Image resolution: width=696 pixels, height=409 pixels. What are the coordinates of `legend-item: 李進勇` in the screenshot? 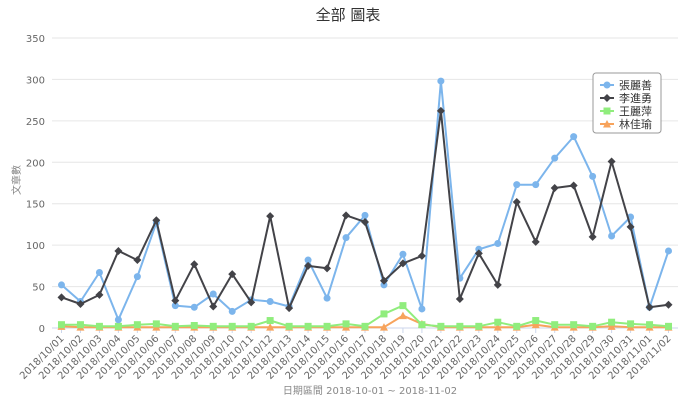 It's located at (626, 98).